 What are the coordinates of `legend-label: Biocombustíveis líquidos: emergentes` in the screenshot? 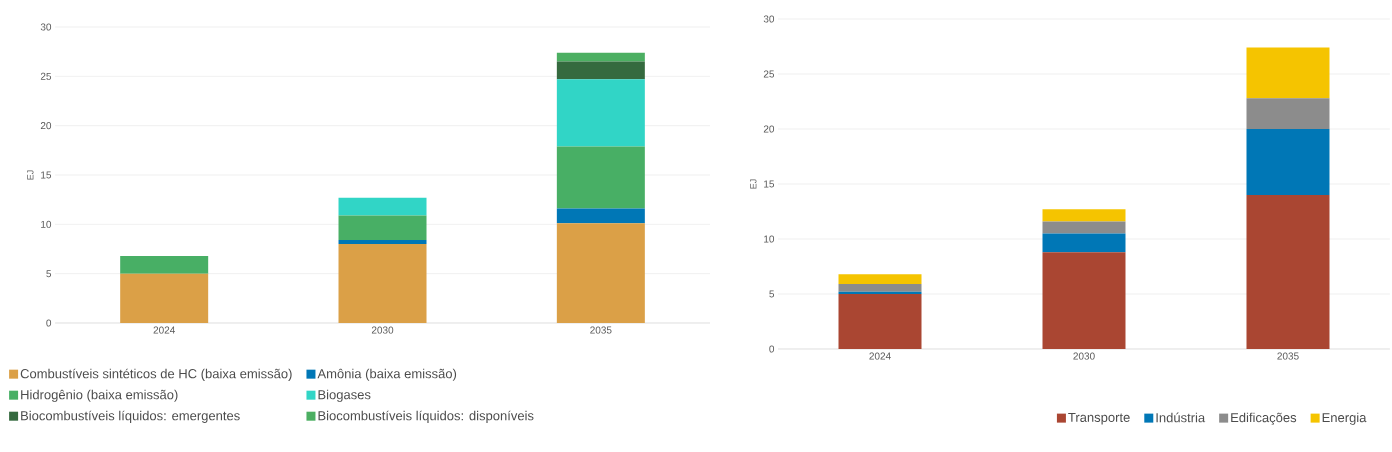 It's located at (130, 416).